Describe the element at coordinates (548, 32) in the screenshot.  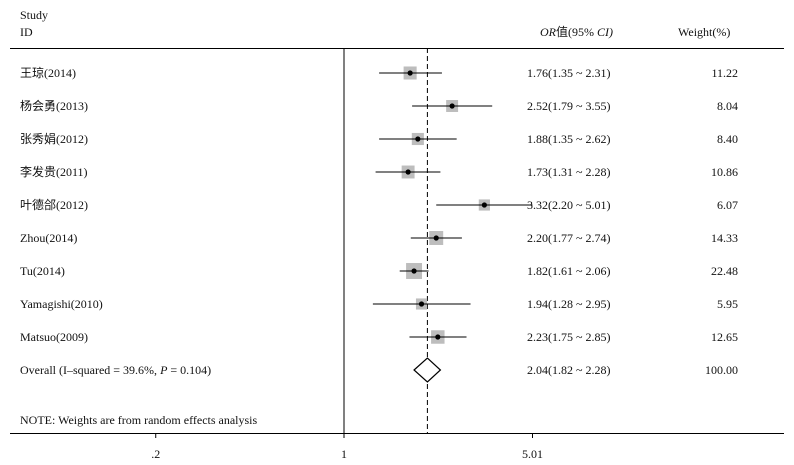
I see `or-header-italic: OR` at that location.